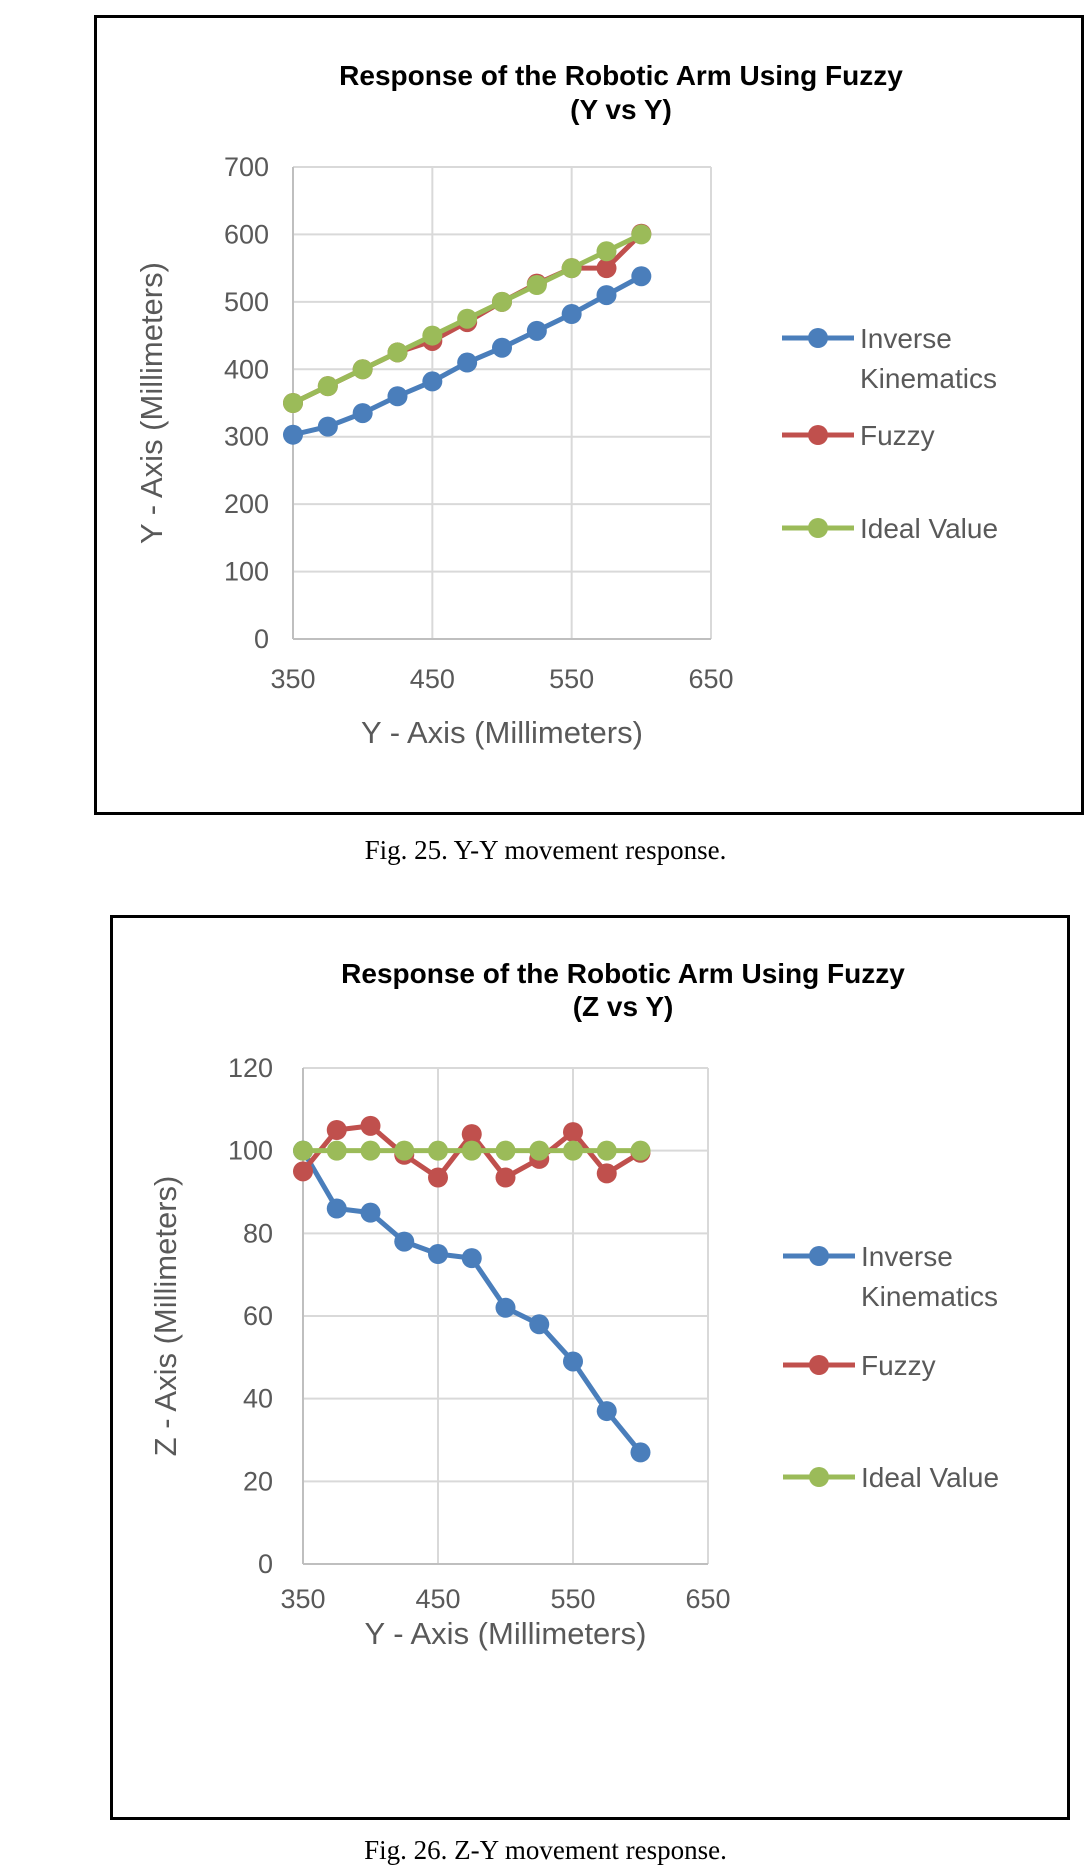 The image size is (1091, 1866). Describe the element at coordinates (471, 1301) in the screenshot. I see `series-line` at that location.